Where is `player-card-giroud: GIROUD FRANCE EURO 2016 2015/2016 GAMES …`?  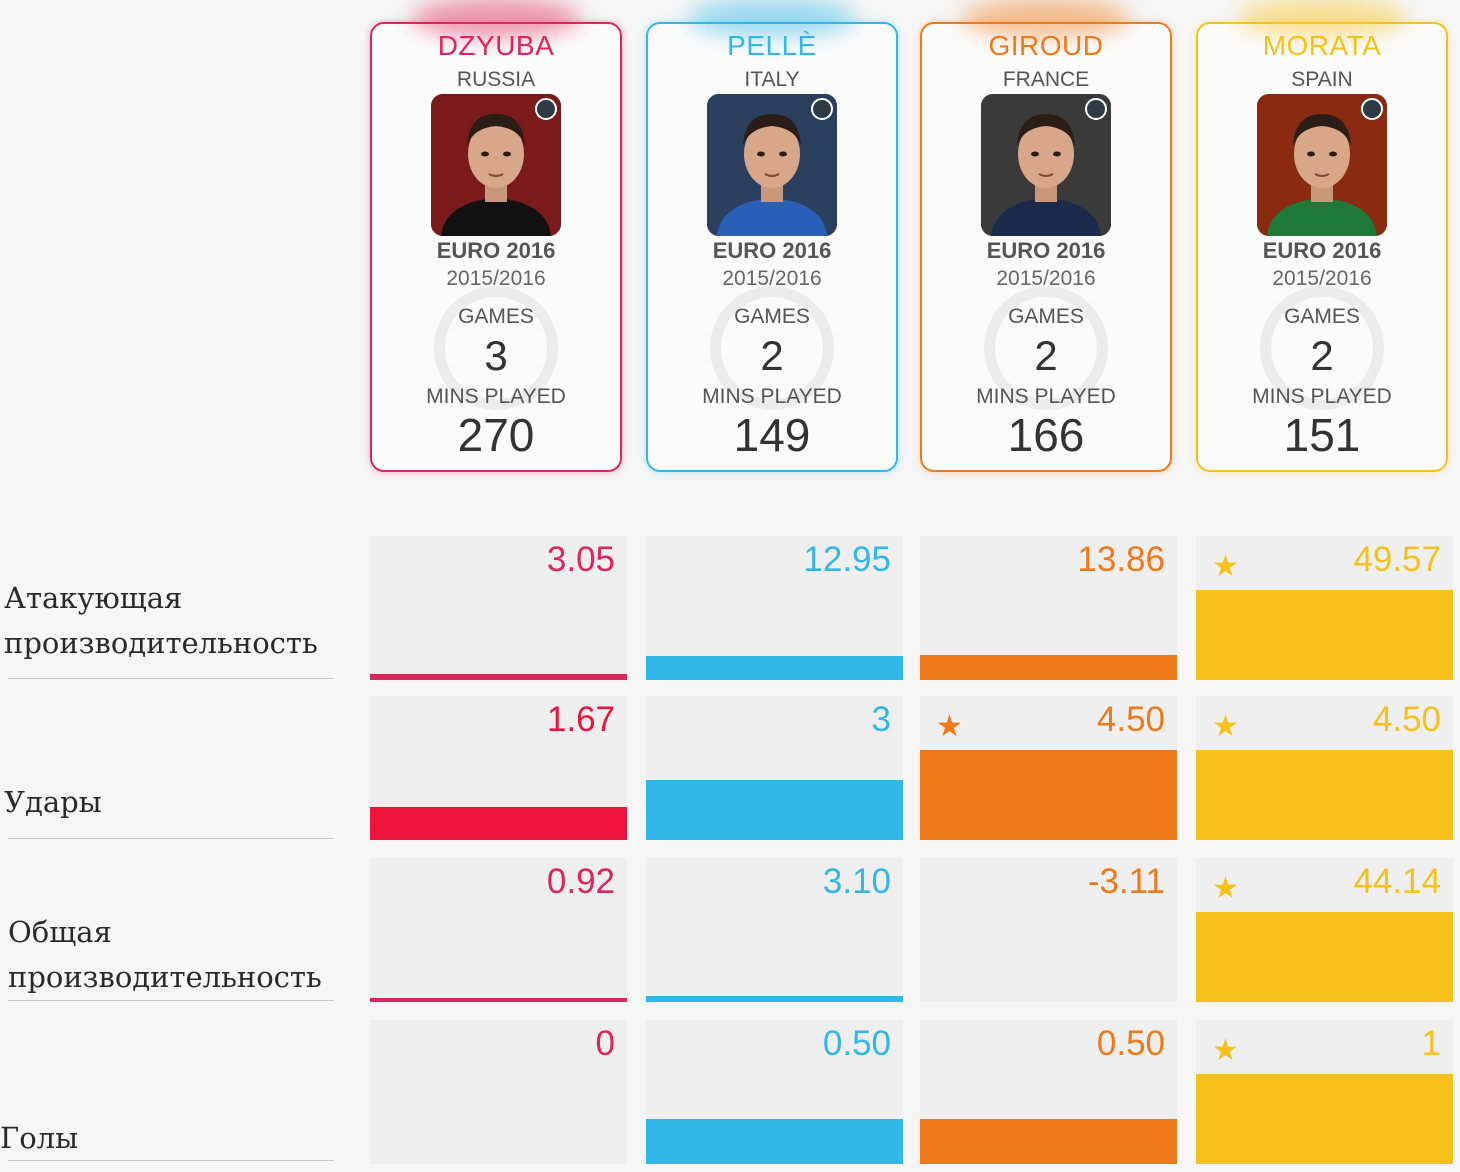 player-card-giroud: GIROUD FRANCE EURO 2016 2015/2016 GAMES … is located at coordinates (1046, 236).